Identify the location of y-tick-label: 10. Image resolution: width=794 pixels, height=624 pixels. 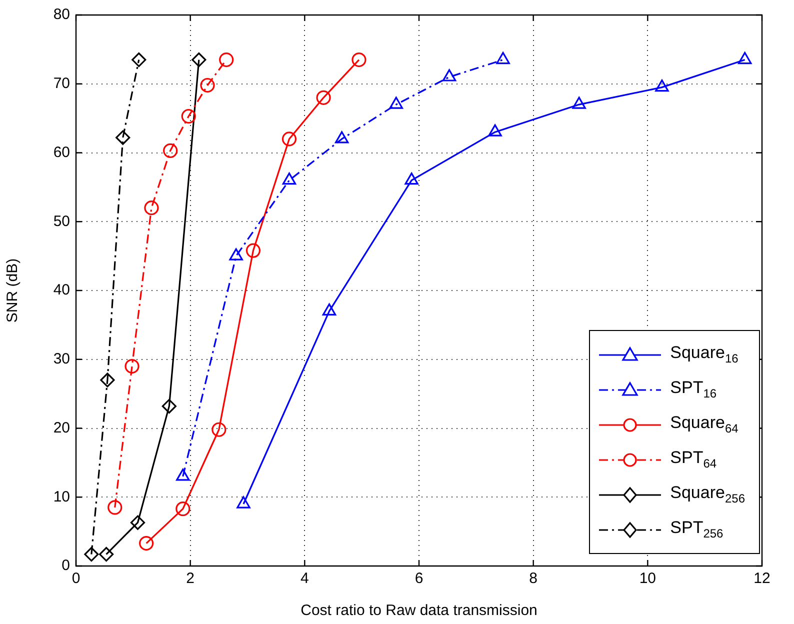
(61, 497).